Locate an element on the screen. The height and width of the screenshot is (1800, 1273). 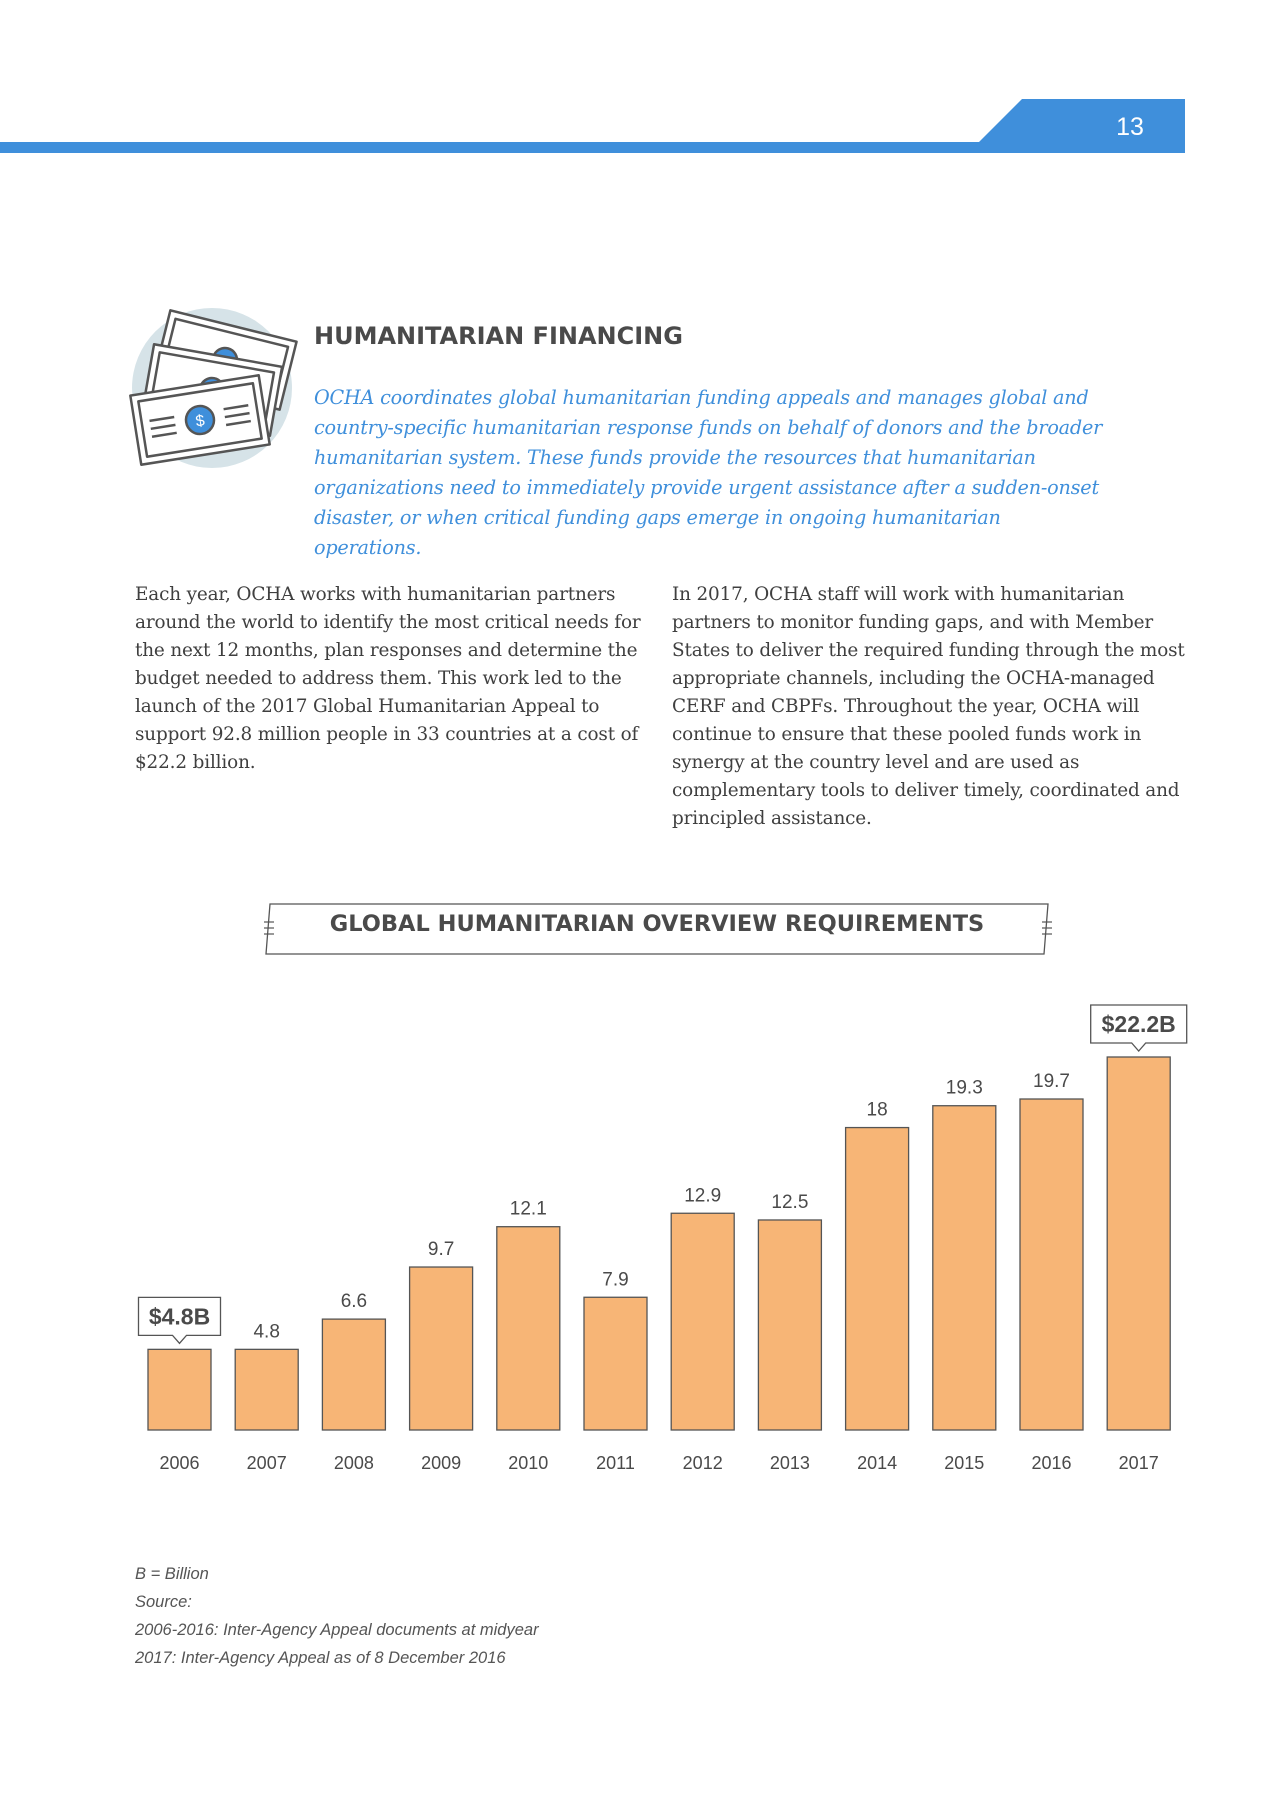
bar-2007 is located at coordinates (266, 1389).